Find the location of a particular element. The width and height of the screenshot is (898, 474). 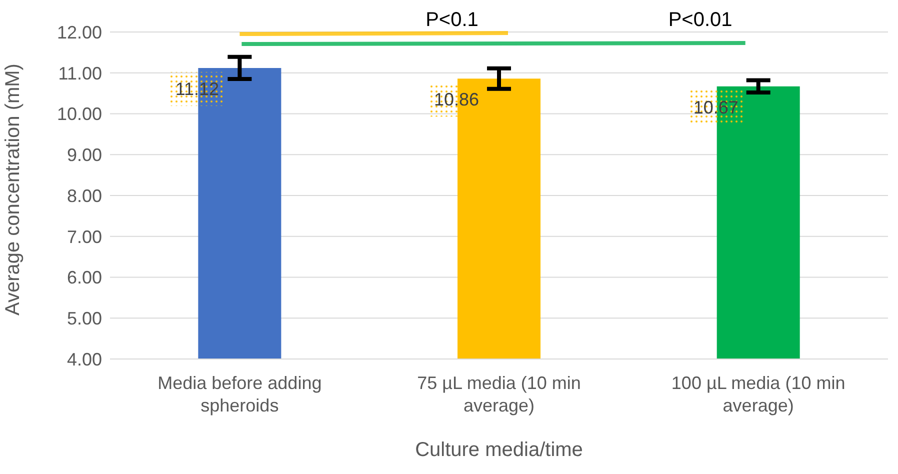

x-tick-label: 75 µL media (10 min average) is located at coordinates (499, 394).